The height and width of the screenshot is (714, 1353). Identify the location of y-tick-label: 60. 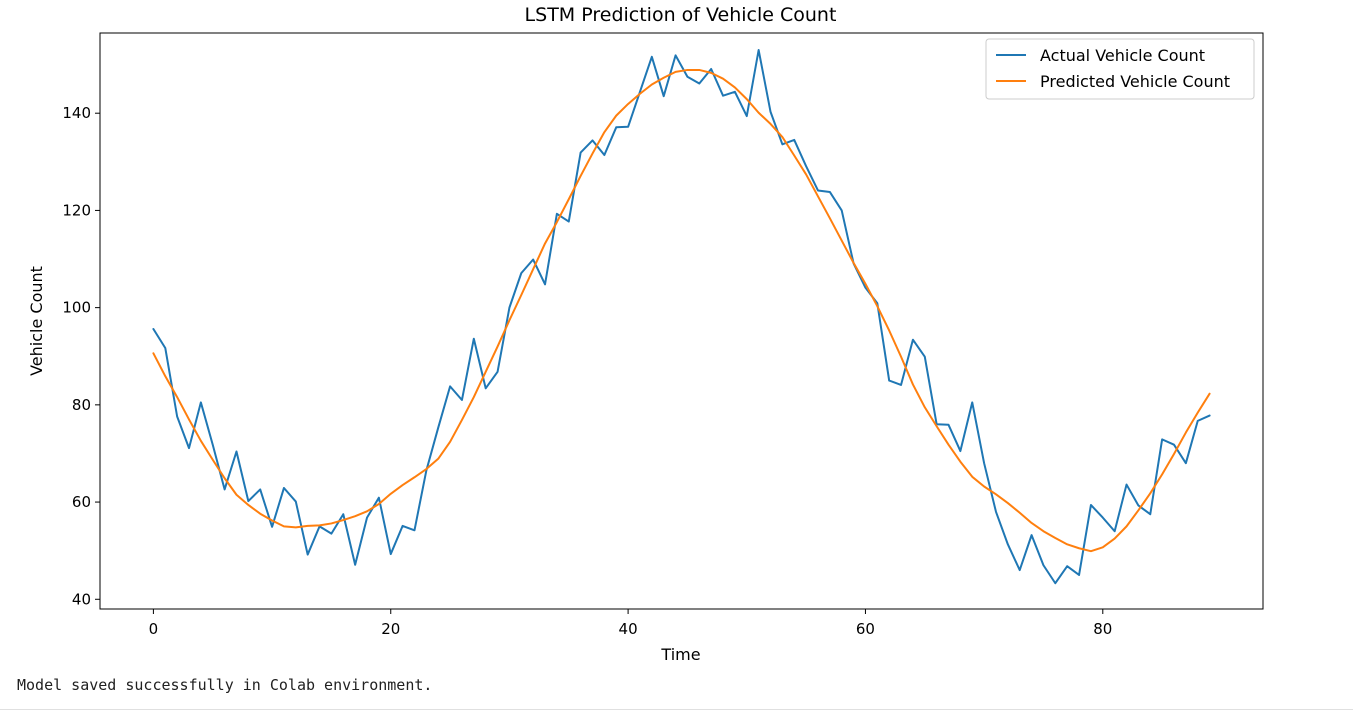
(81, 502).